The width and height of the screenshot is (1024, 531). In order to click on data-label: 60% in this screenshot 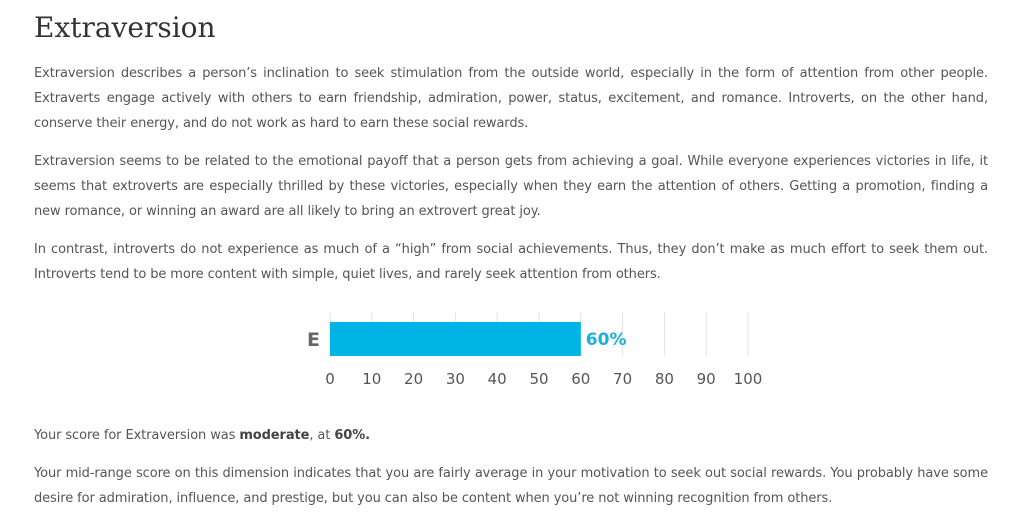, I will do `click(606, 340)`.